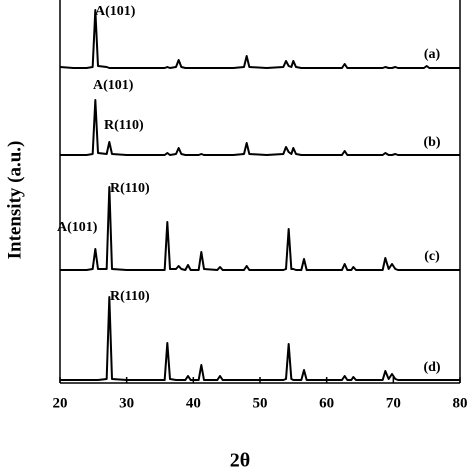 The image size is (474, 474). What do you see at coordinates (193, 403) in the screenshot?
I see `x-tick-label: 40` at bounding box center [193, 403].